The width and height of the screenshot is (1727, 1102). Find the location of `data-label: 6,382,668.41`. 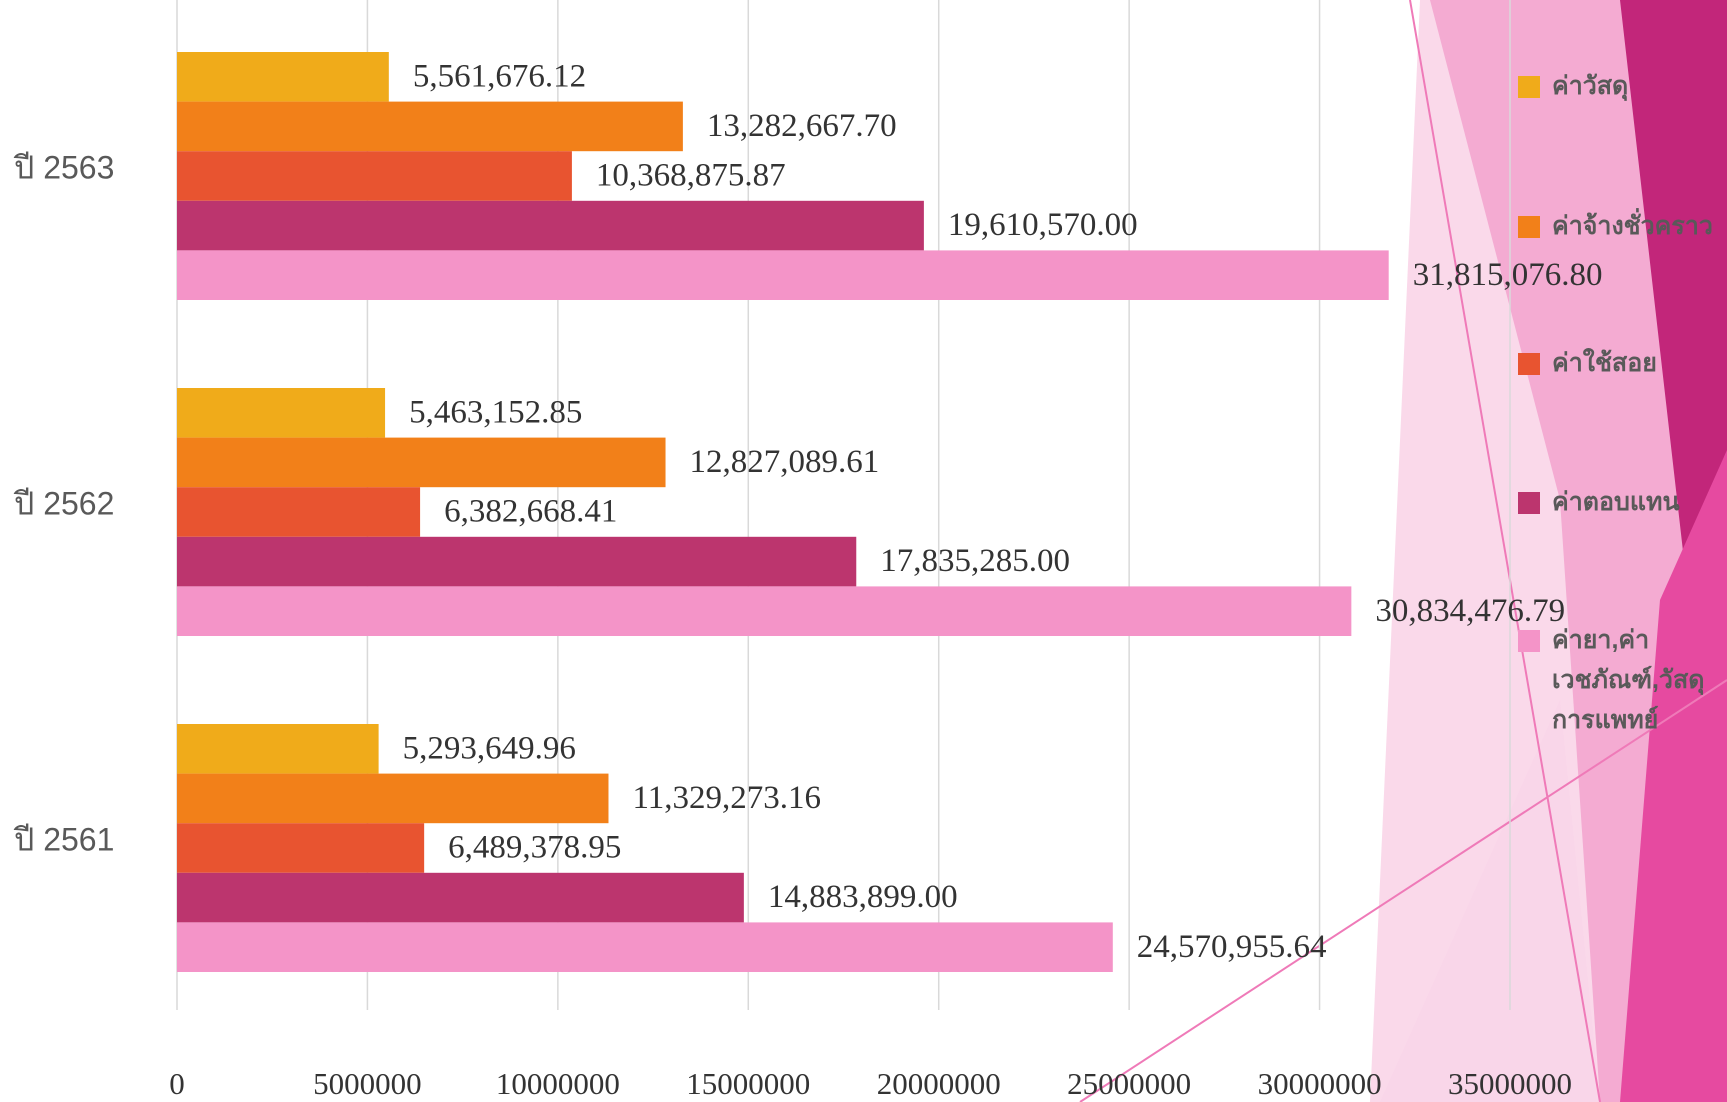

data-label: 6,382,668.41 is located at coordinates (530, 512).